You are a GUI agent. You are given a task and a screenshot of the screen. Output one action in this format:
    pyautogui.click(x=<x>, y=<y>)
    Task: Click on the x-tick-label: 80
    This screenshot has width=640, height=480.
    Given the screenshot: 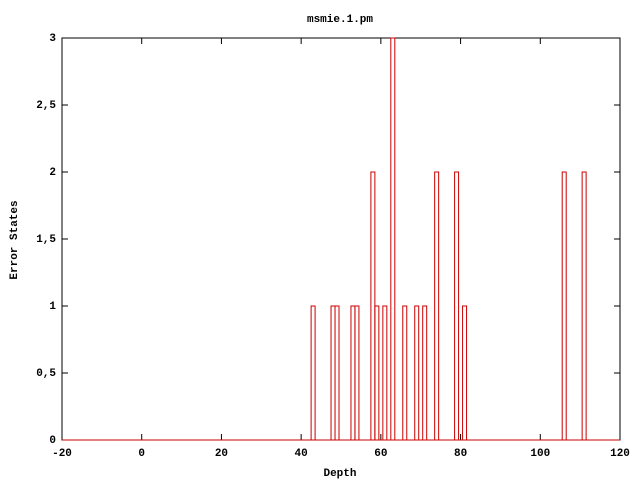 What is the action you would take?
    pyautogui.click(x=460, y=454)
    